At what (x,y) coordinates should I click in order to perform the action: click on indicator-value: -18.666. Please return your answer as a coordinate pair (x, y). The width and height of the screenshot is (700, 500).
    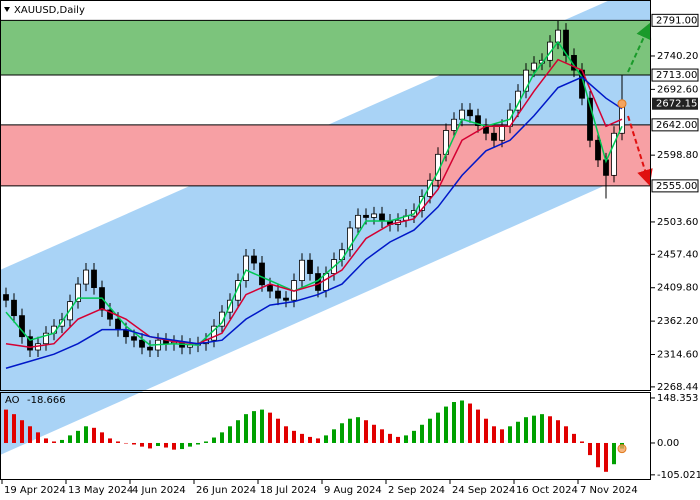
    Looking at the image, I should click on (46, 400).